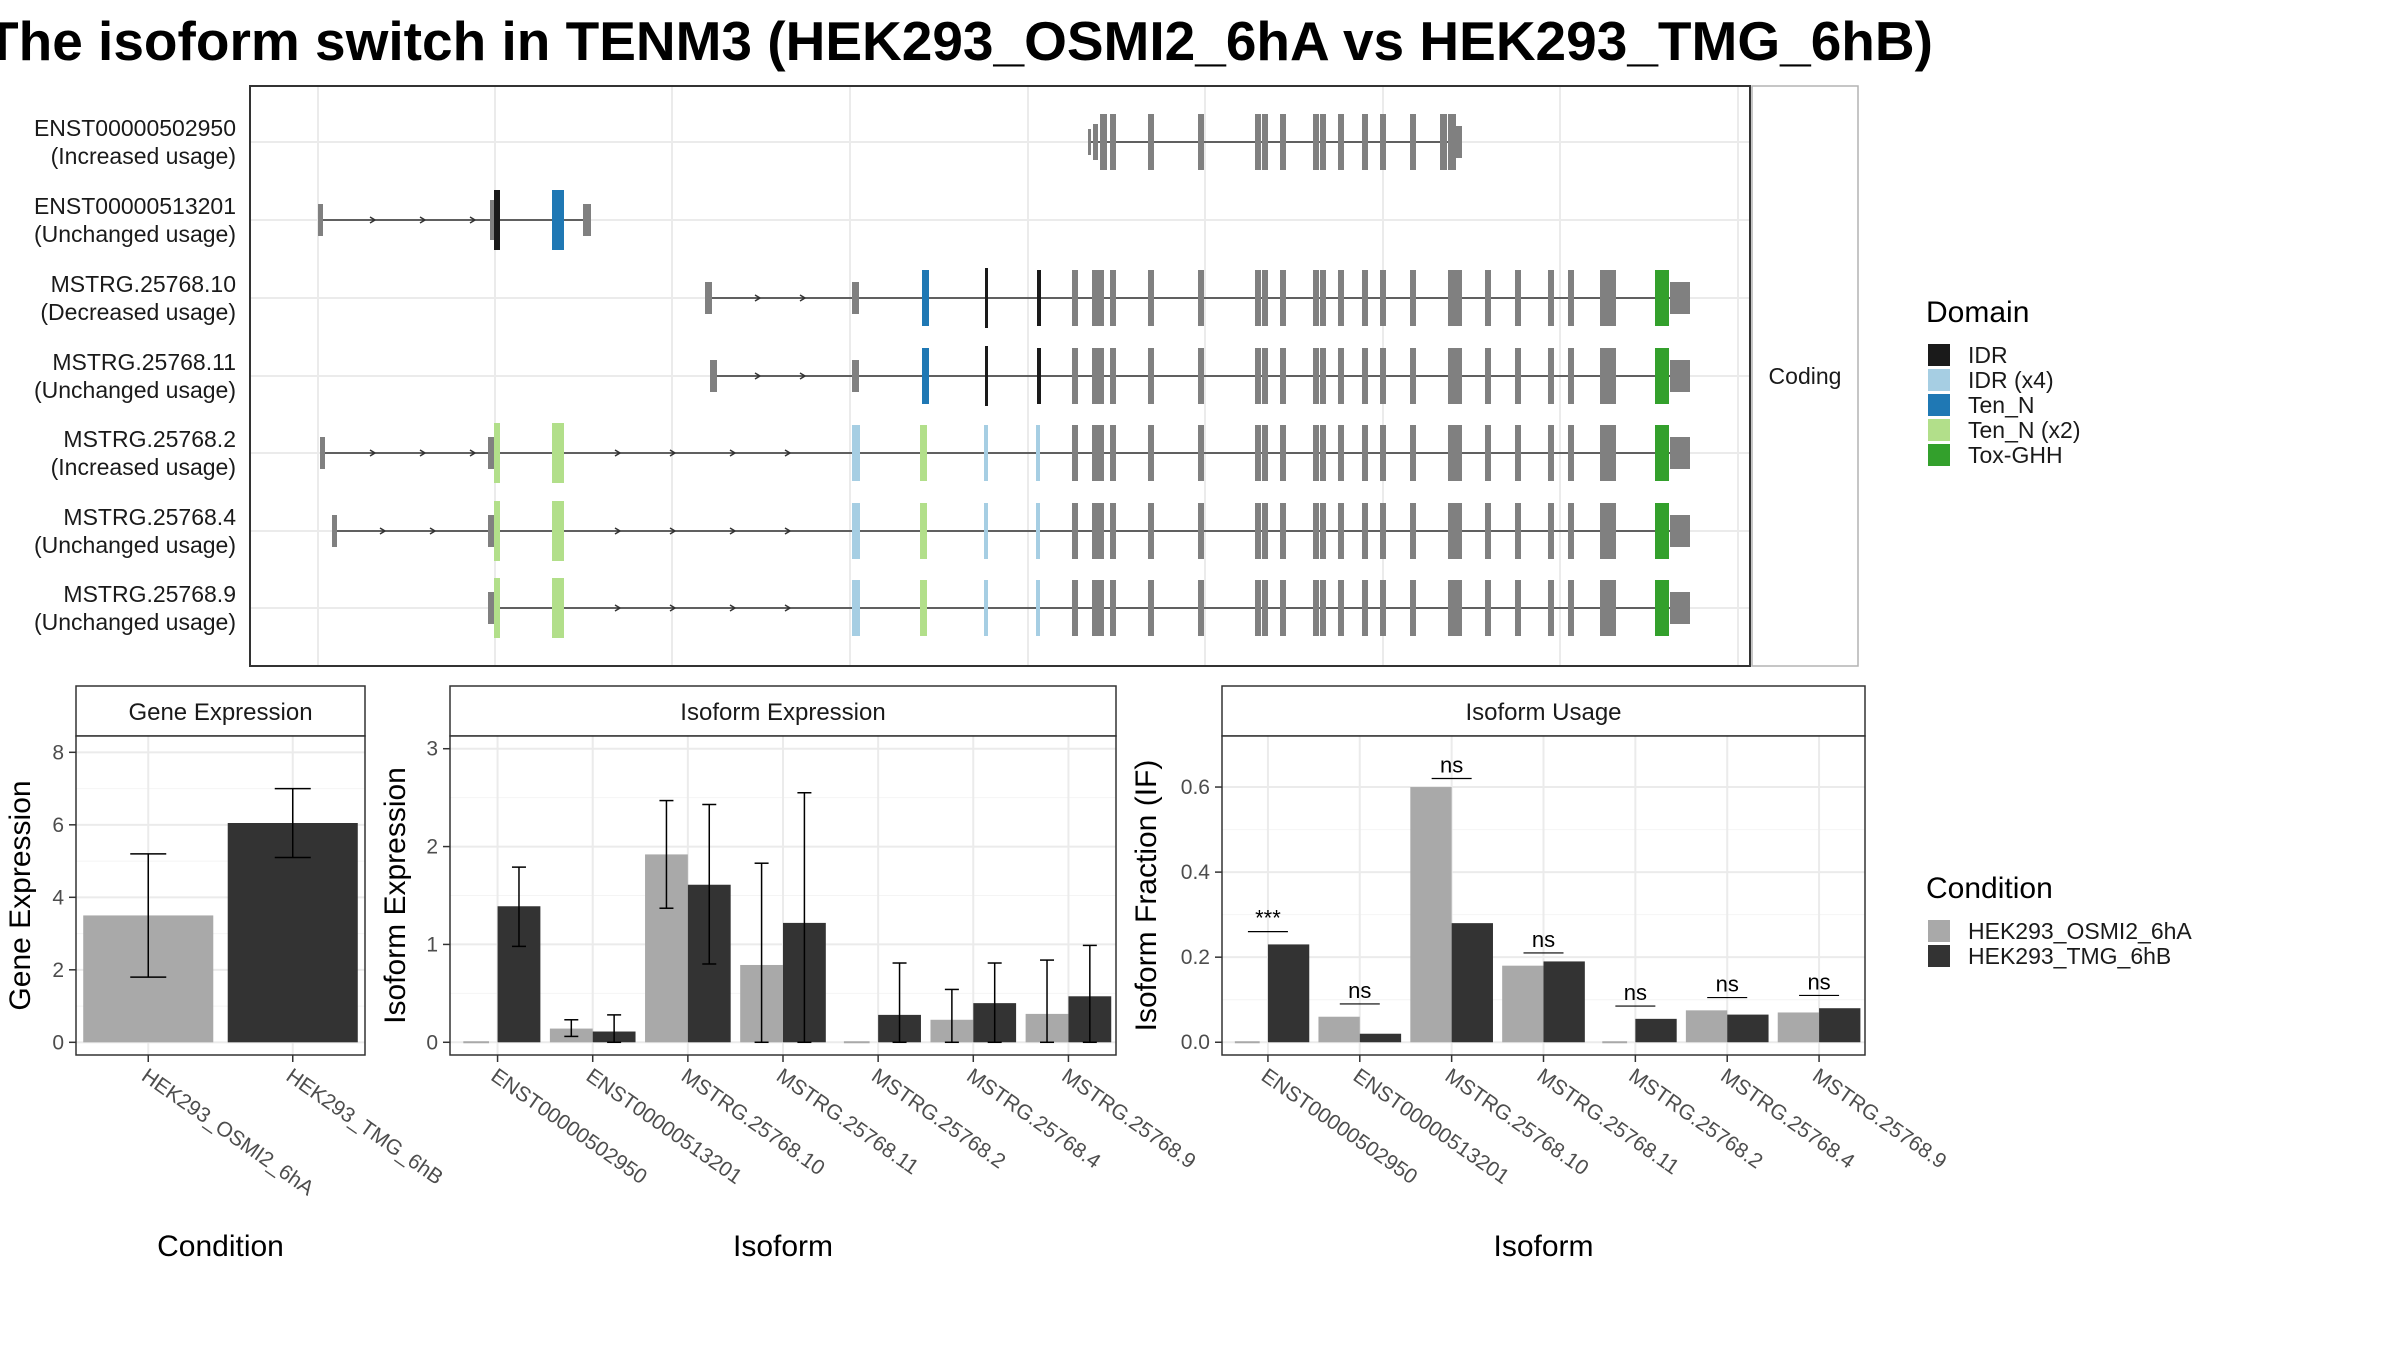 The height and width of the screenshot is (1350, 2400). Describe the element at coordinates (1195, 787) in the screenshot. I see `y-tick-label: 0.6` at that location.